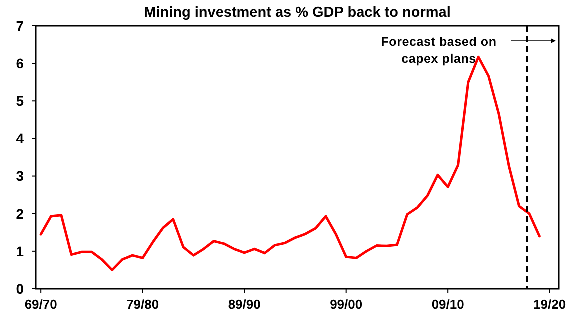 This screenshot has height=321, width=585. Describe the element at coordinates (41, 304) in the screenshot. I see `x-tick-label: 69/70` at that location.